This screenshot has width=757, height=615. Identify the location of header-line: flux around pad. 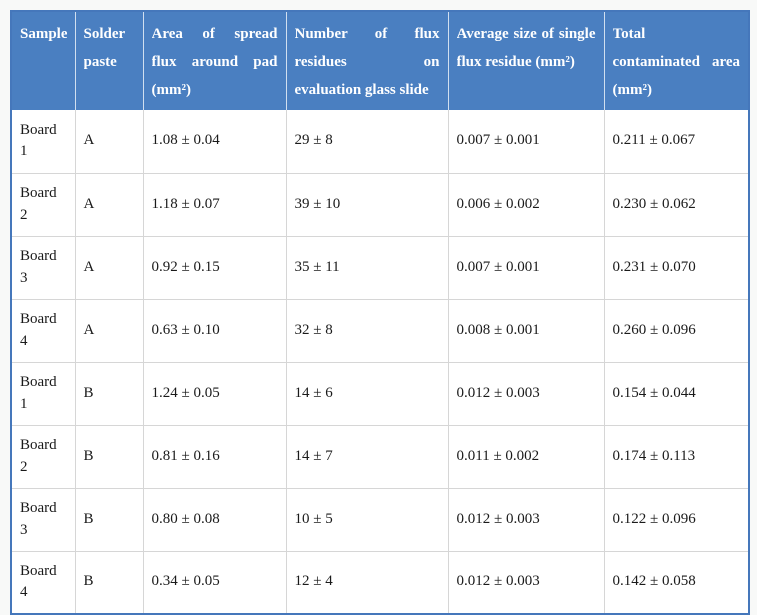
(214, 62).